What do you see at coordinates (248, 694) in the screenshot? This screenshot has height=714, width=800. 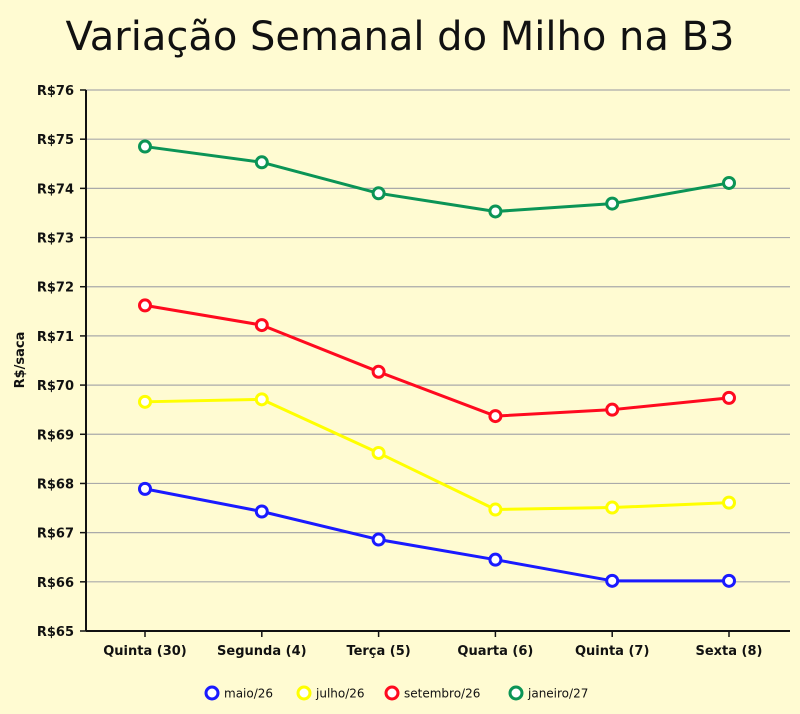 I see `legend-label: maio/26` at bounding box center [248, 694].